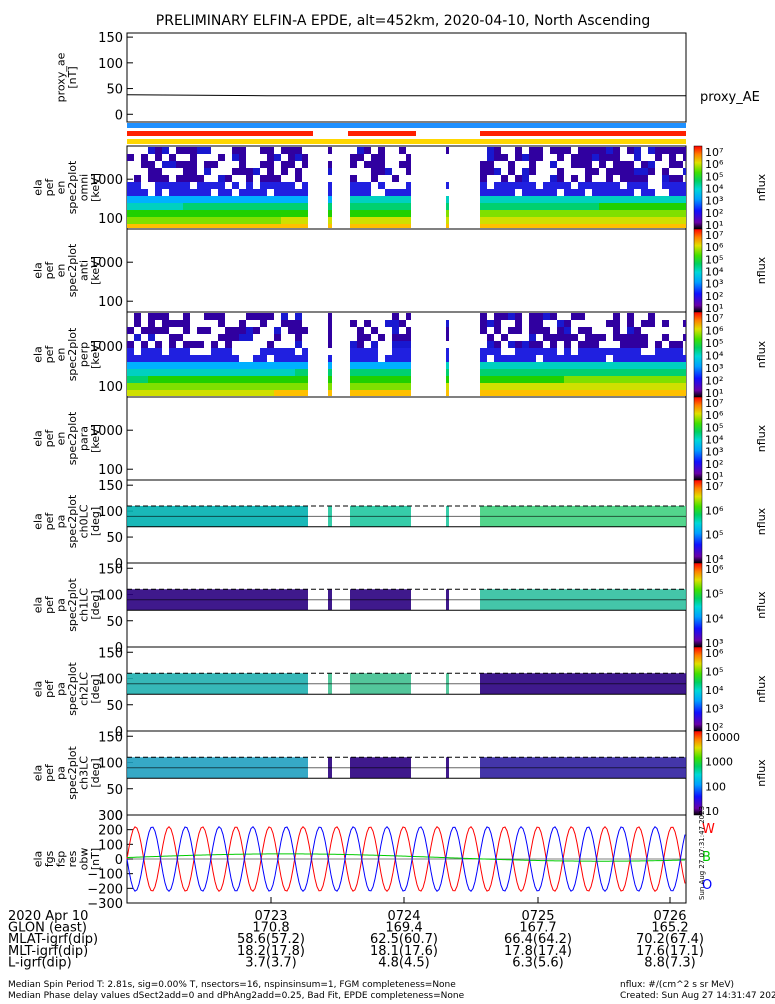 The height and width of the screenshot is (1004, 775). What do you see at coordinates (83, 438) in the screenshot?
I see `spec-ylabel-line: para` at bounding box center [83, 438].